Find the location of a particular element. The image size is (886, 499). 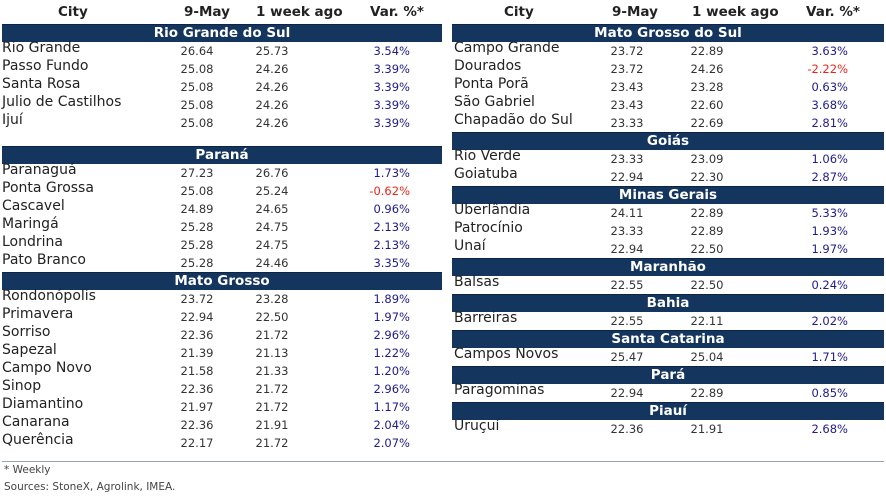

may-price-cell: 22.17 is located at coordinates (197, 443).